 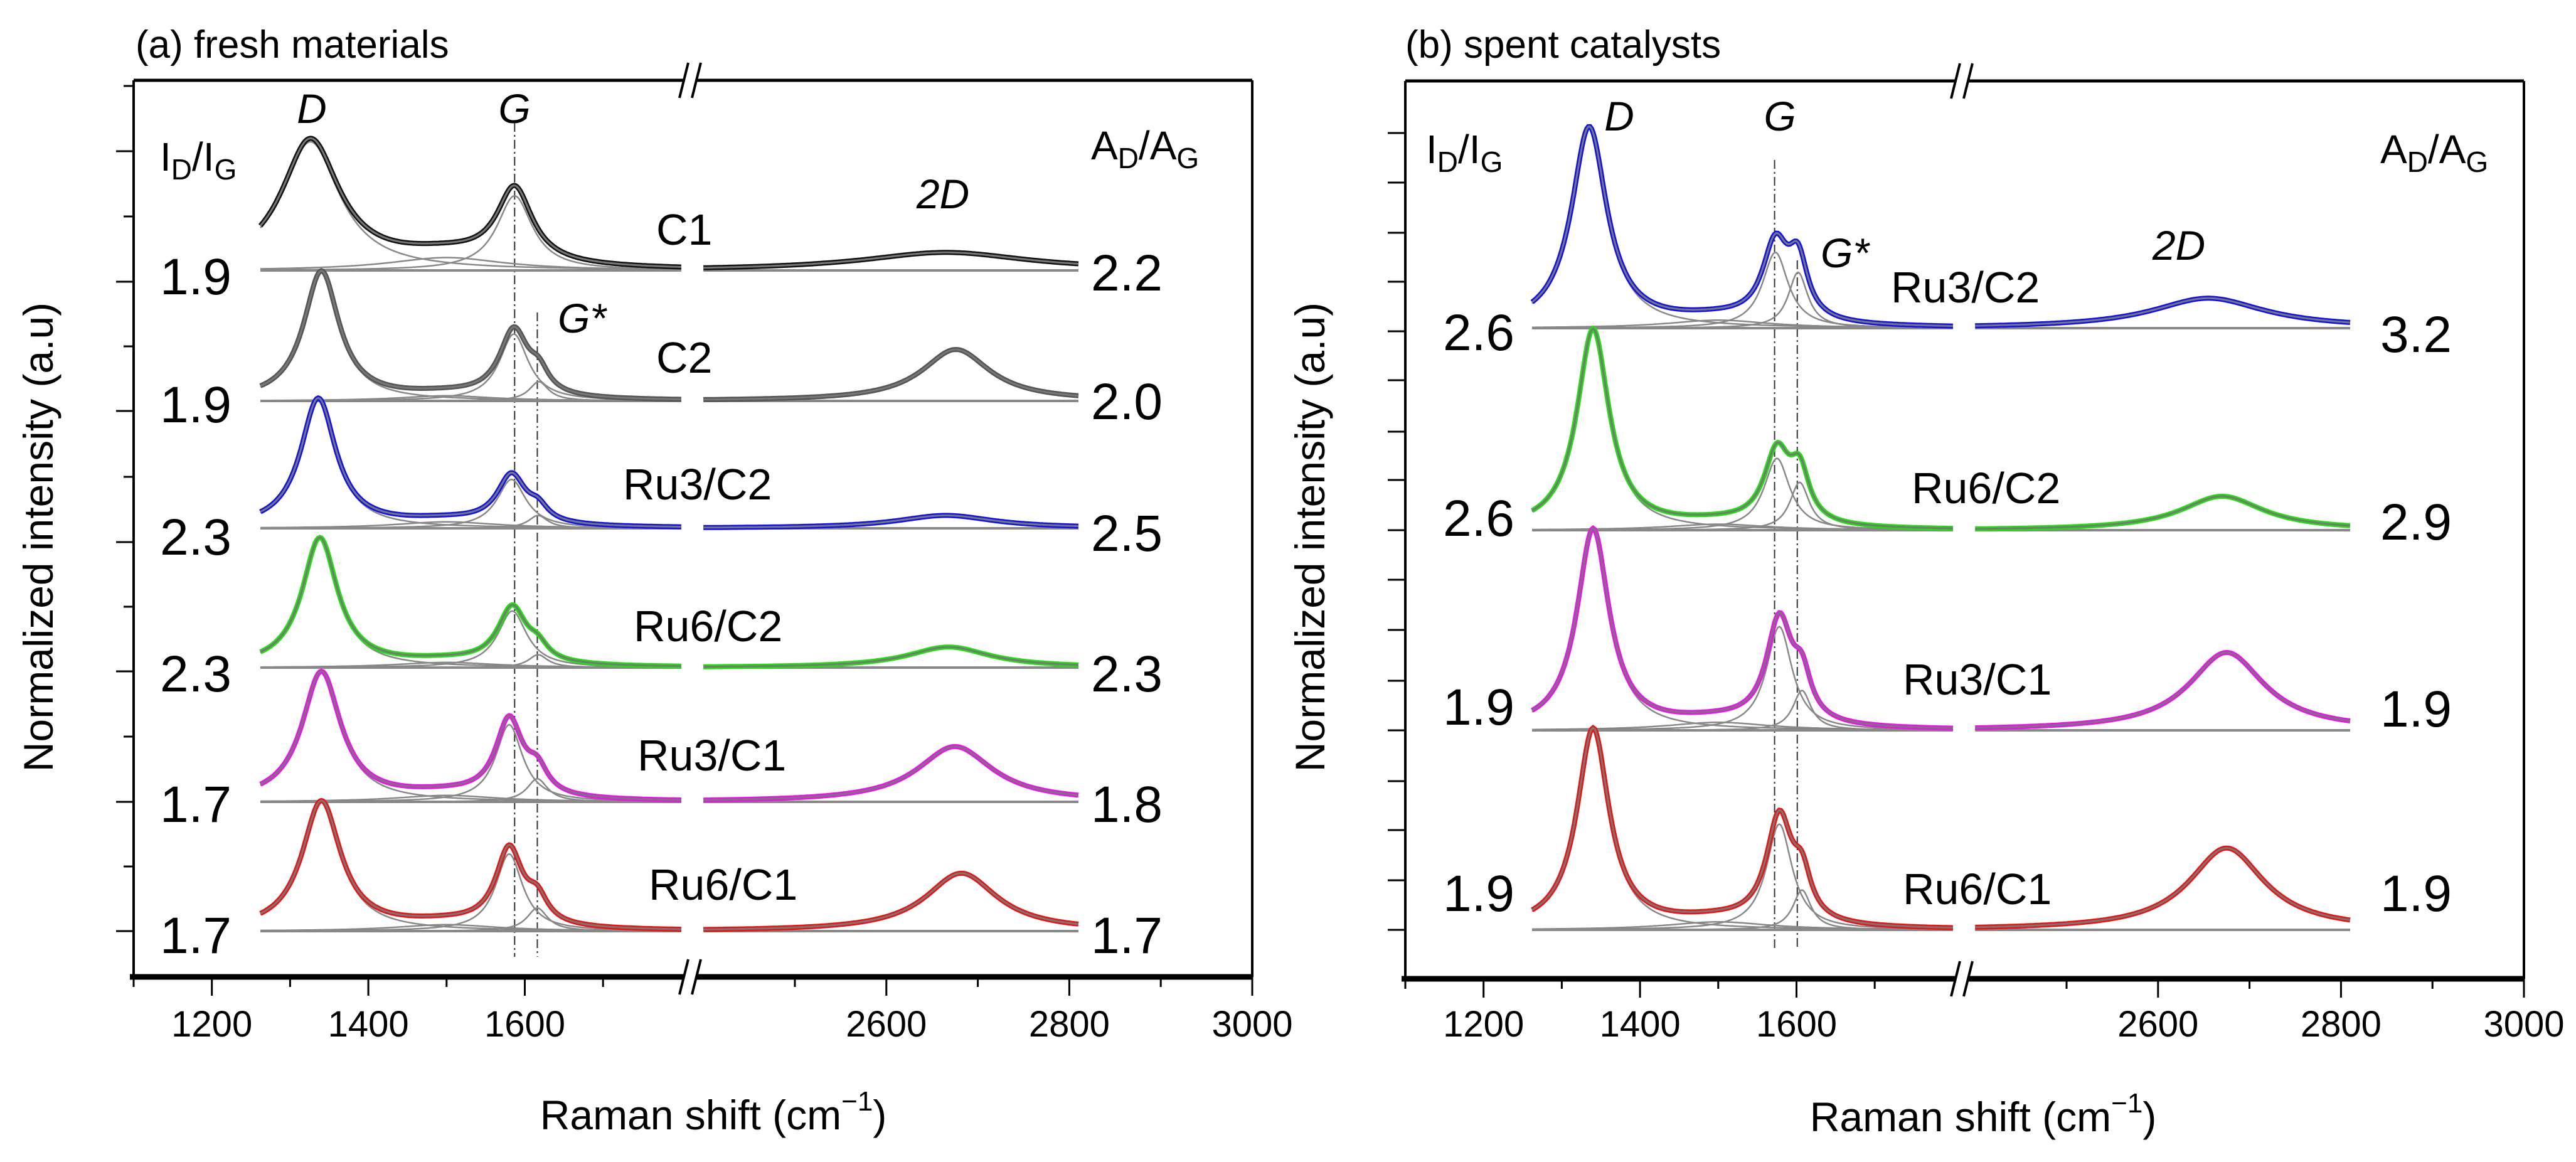 I want to click on ad-ag-value: 1.7, so click(x=1127, y=935).